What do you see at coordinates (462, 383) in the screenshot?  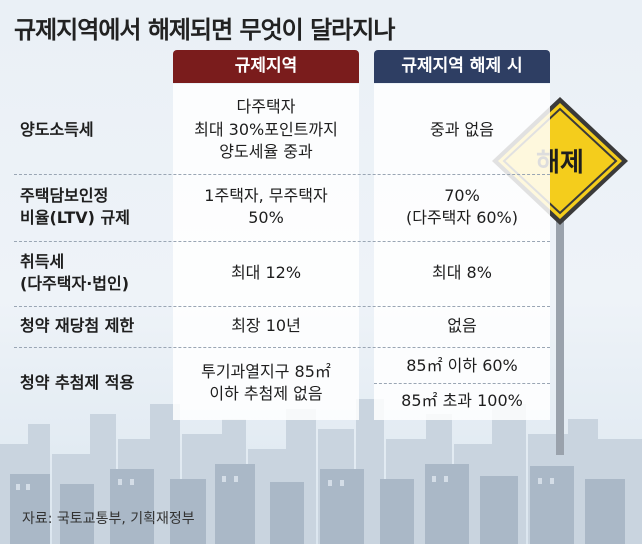 I see `row-separator-partial` at bounding box center [462, 383].